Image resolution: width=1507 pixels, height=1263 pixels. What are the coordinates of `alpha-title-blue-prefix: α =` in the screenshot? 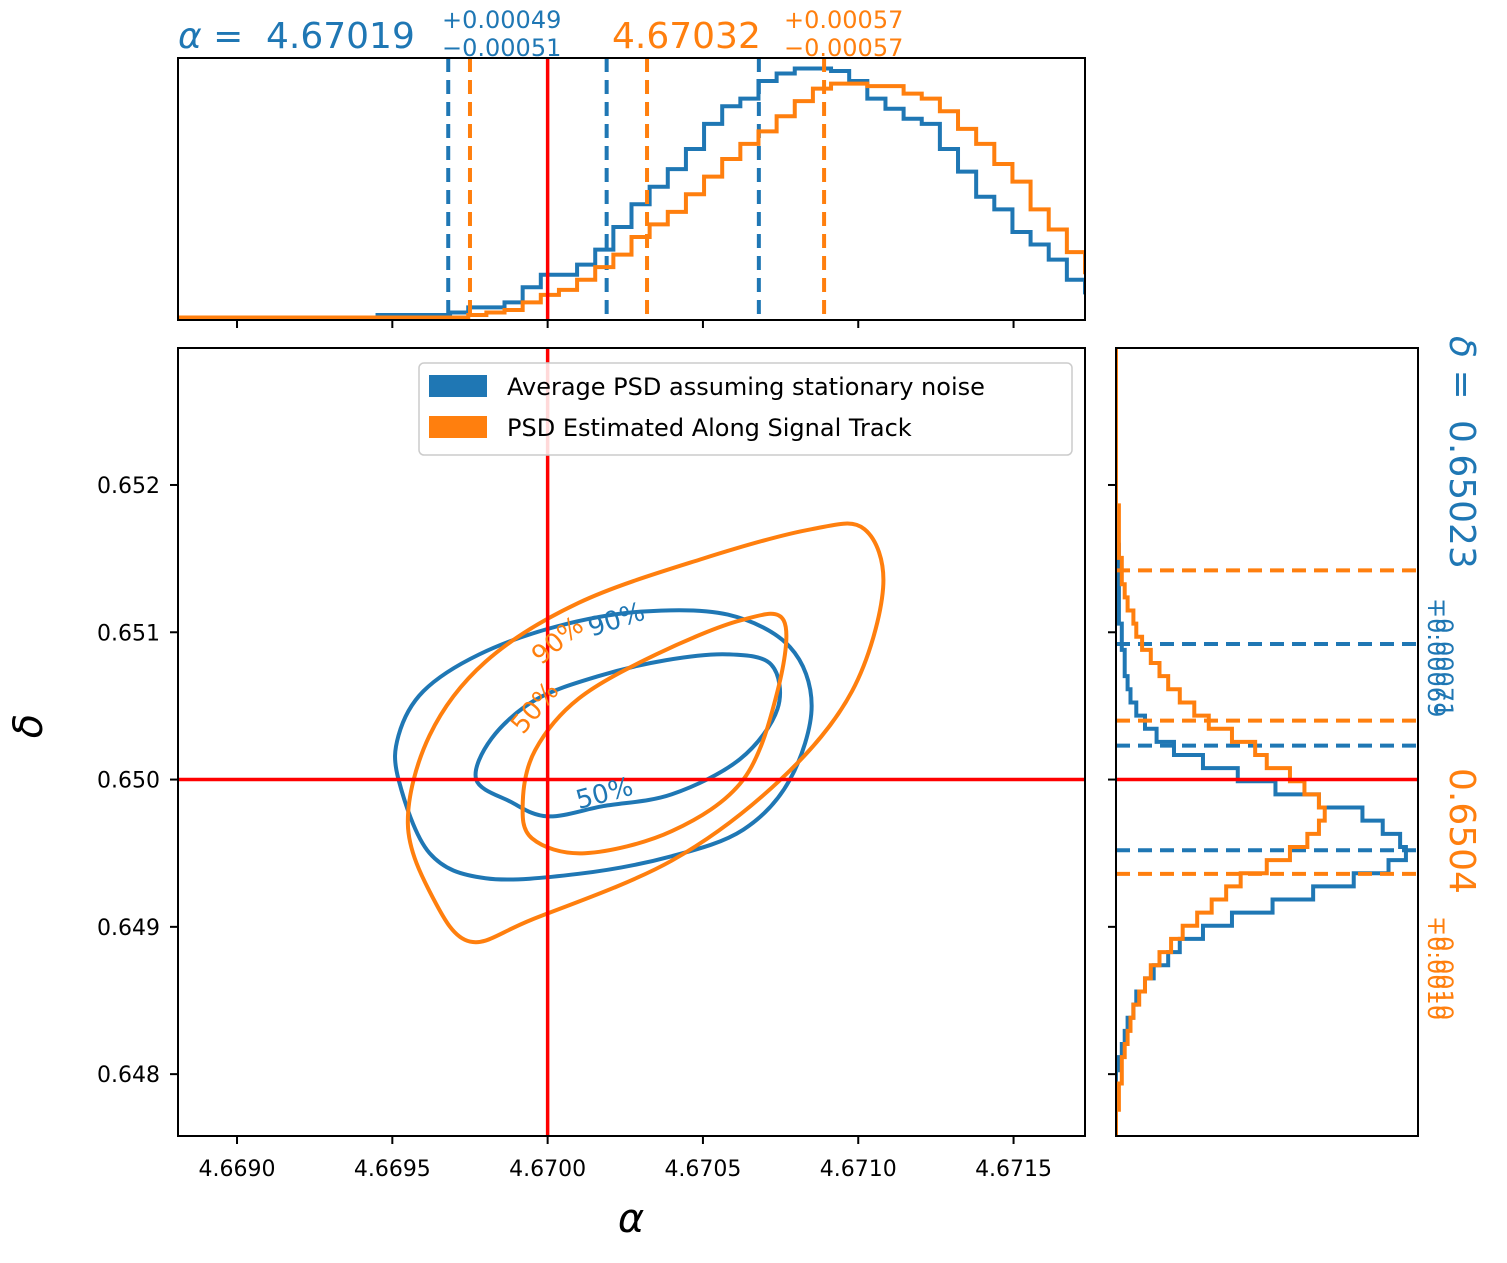 It's located at (210, 36).